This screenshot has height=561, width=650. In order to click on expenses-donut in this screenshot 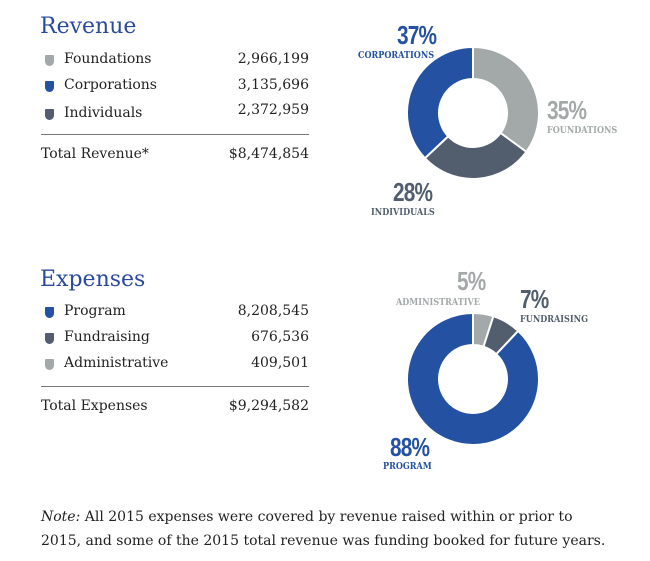, I will do `click(473, 378)`.